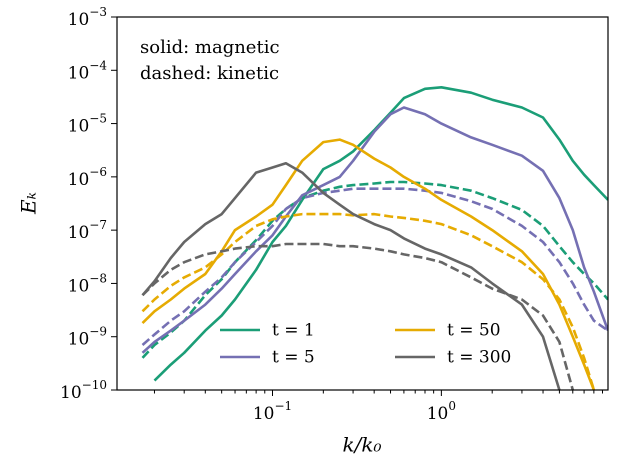 The height and width of the screenshot is (463, 622). I want to click on y-tick-label: 10⁻⁶, so click(87, 176).